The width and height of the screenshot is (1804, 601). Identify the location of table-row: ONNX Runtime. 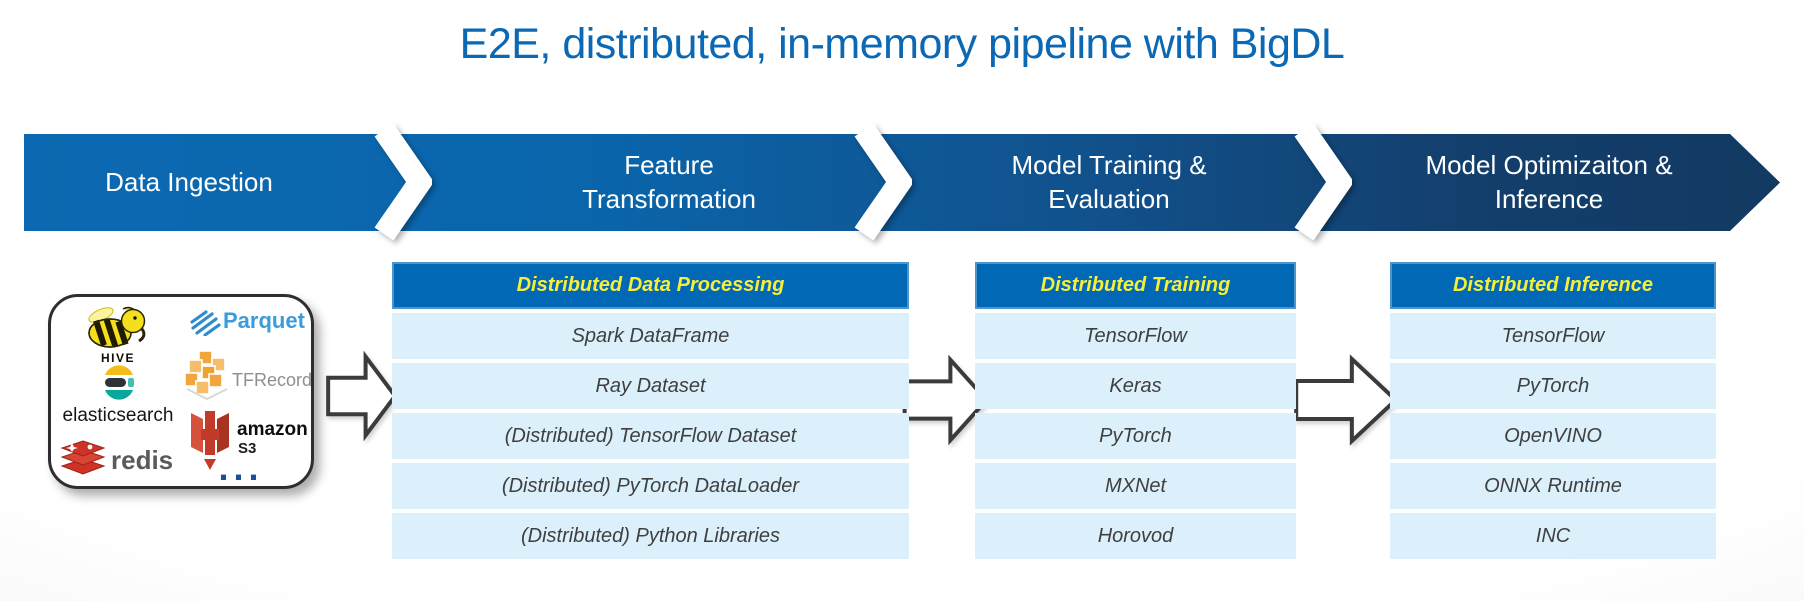
(1553, 486).